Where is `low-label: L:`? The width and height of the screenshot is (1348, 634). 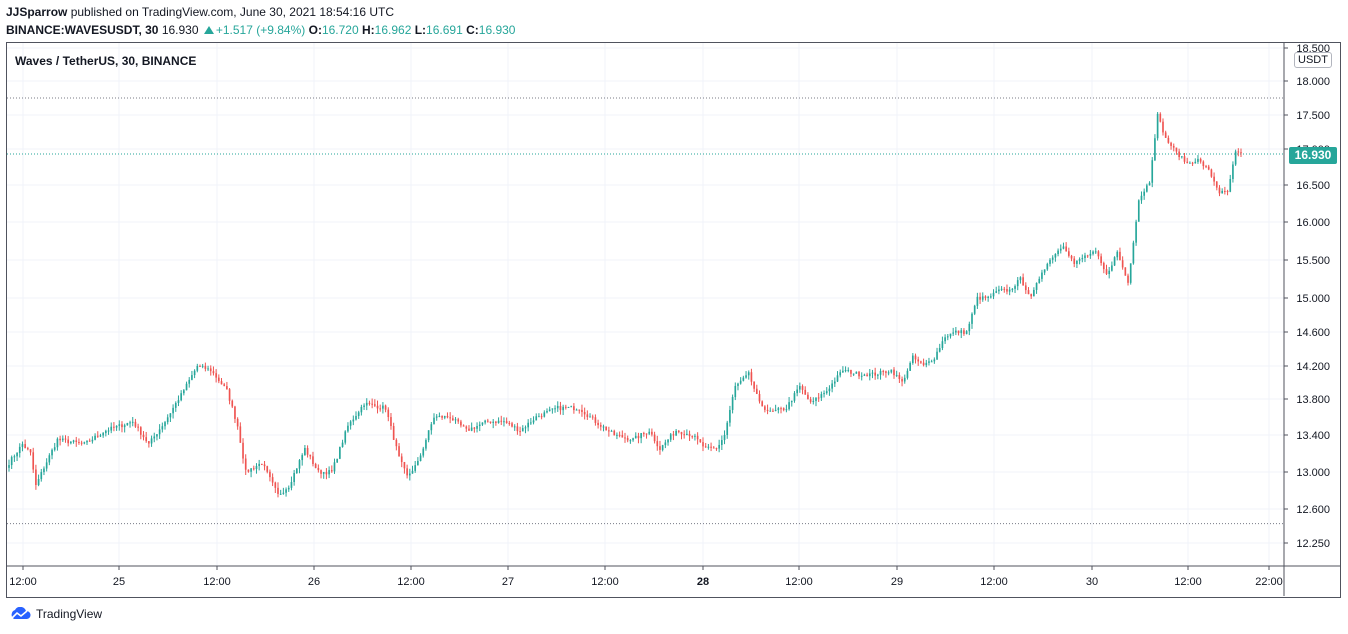 low-label: L: is located at coordinates (420, 30).